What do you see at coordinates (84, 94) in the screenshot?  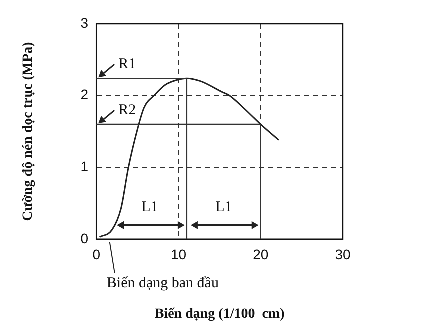 I see `y-tick-label: 2` at bounding box center [84, 94].